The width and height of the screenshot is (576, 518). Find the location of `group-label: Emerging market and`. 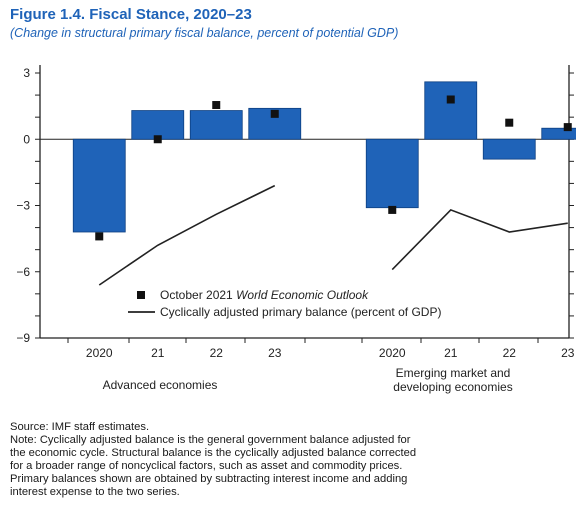

group-label: Emerging market and is located at coordinates (453, 373).